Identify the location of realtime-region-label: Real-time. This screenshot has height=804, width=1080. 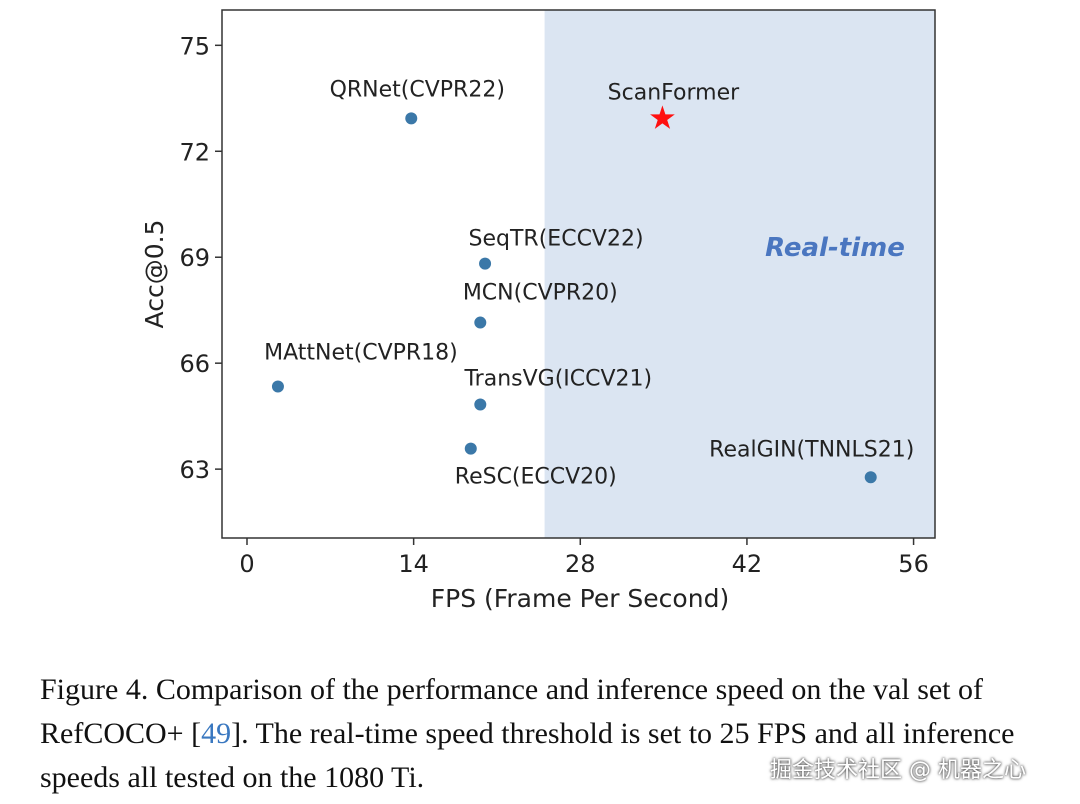
(835, 248).